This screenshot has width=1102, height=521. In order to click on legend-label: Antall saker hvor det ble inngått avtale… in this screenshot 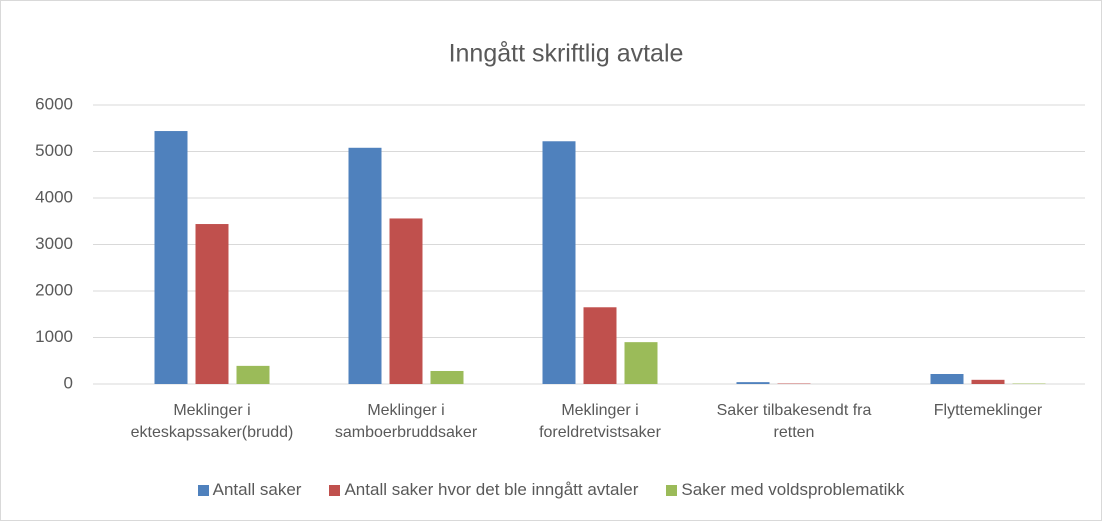, I will do `click(491, 489)`.